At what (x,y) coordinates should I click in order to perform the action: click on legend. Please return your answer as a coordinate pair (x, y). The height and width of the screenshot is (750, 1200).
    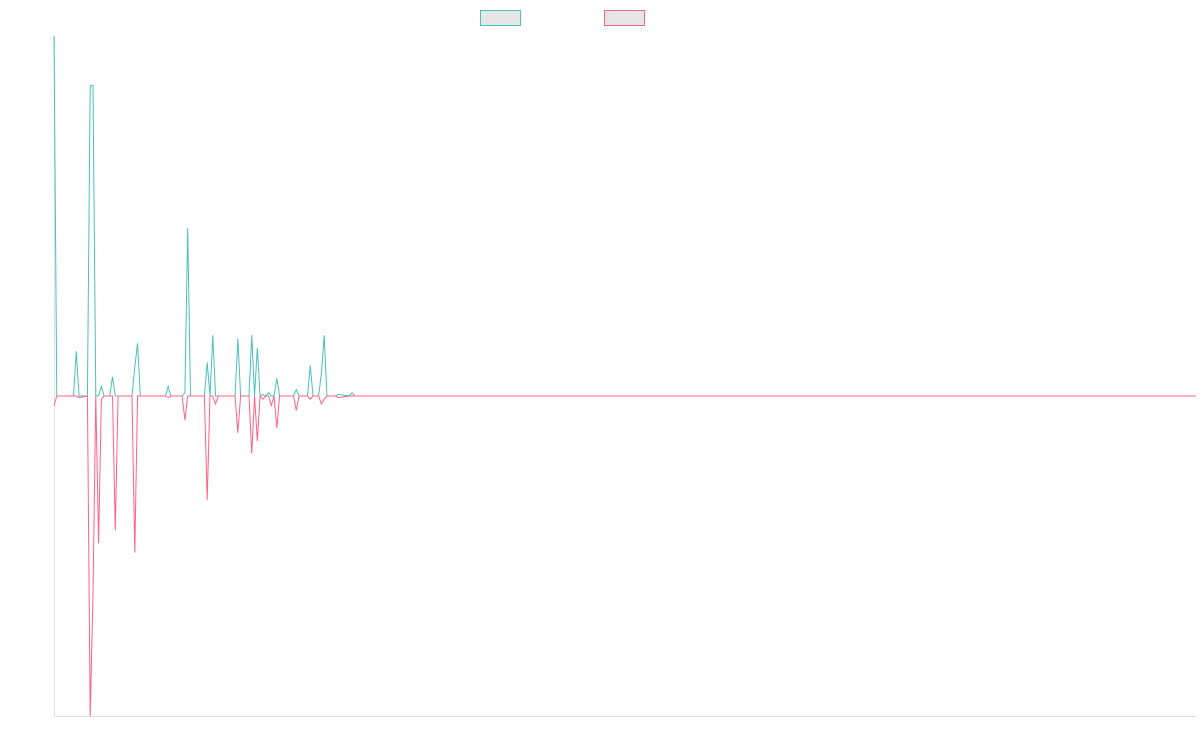
    Looking at the image, I should click on (562, 18).